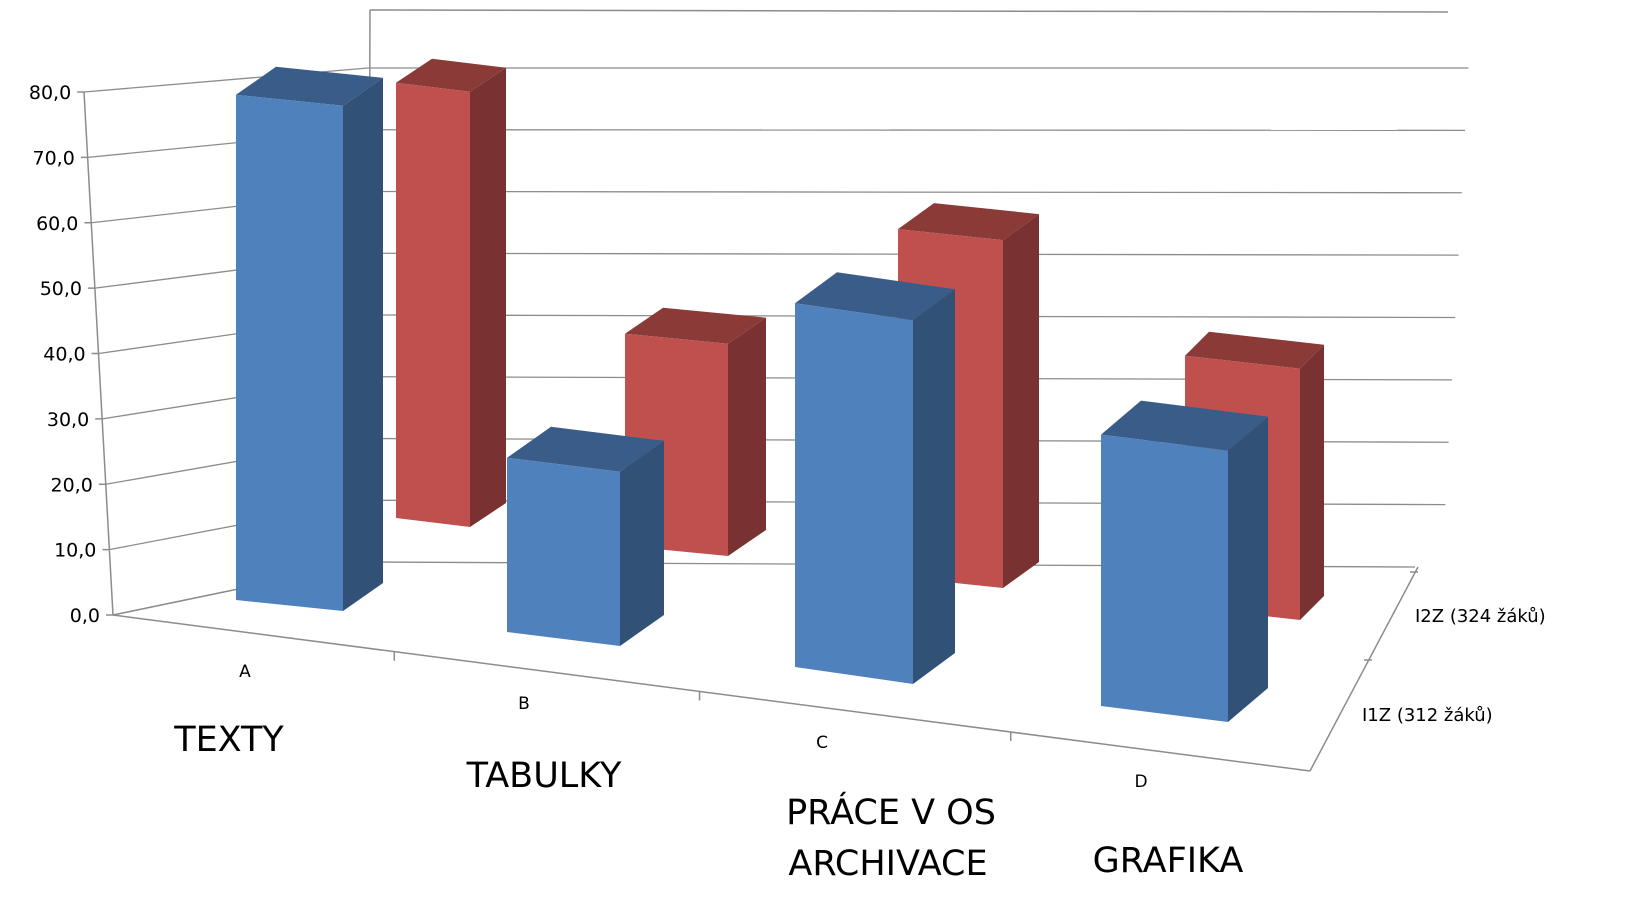 The image size is (1631, 918). What do you see at coordinates (822, 743) in the screenshot?
I see `x-tick-label: C` at bounding box center [822, 743].